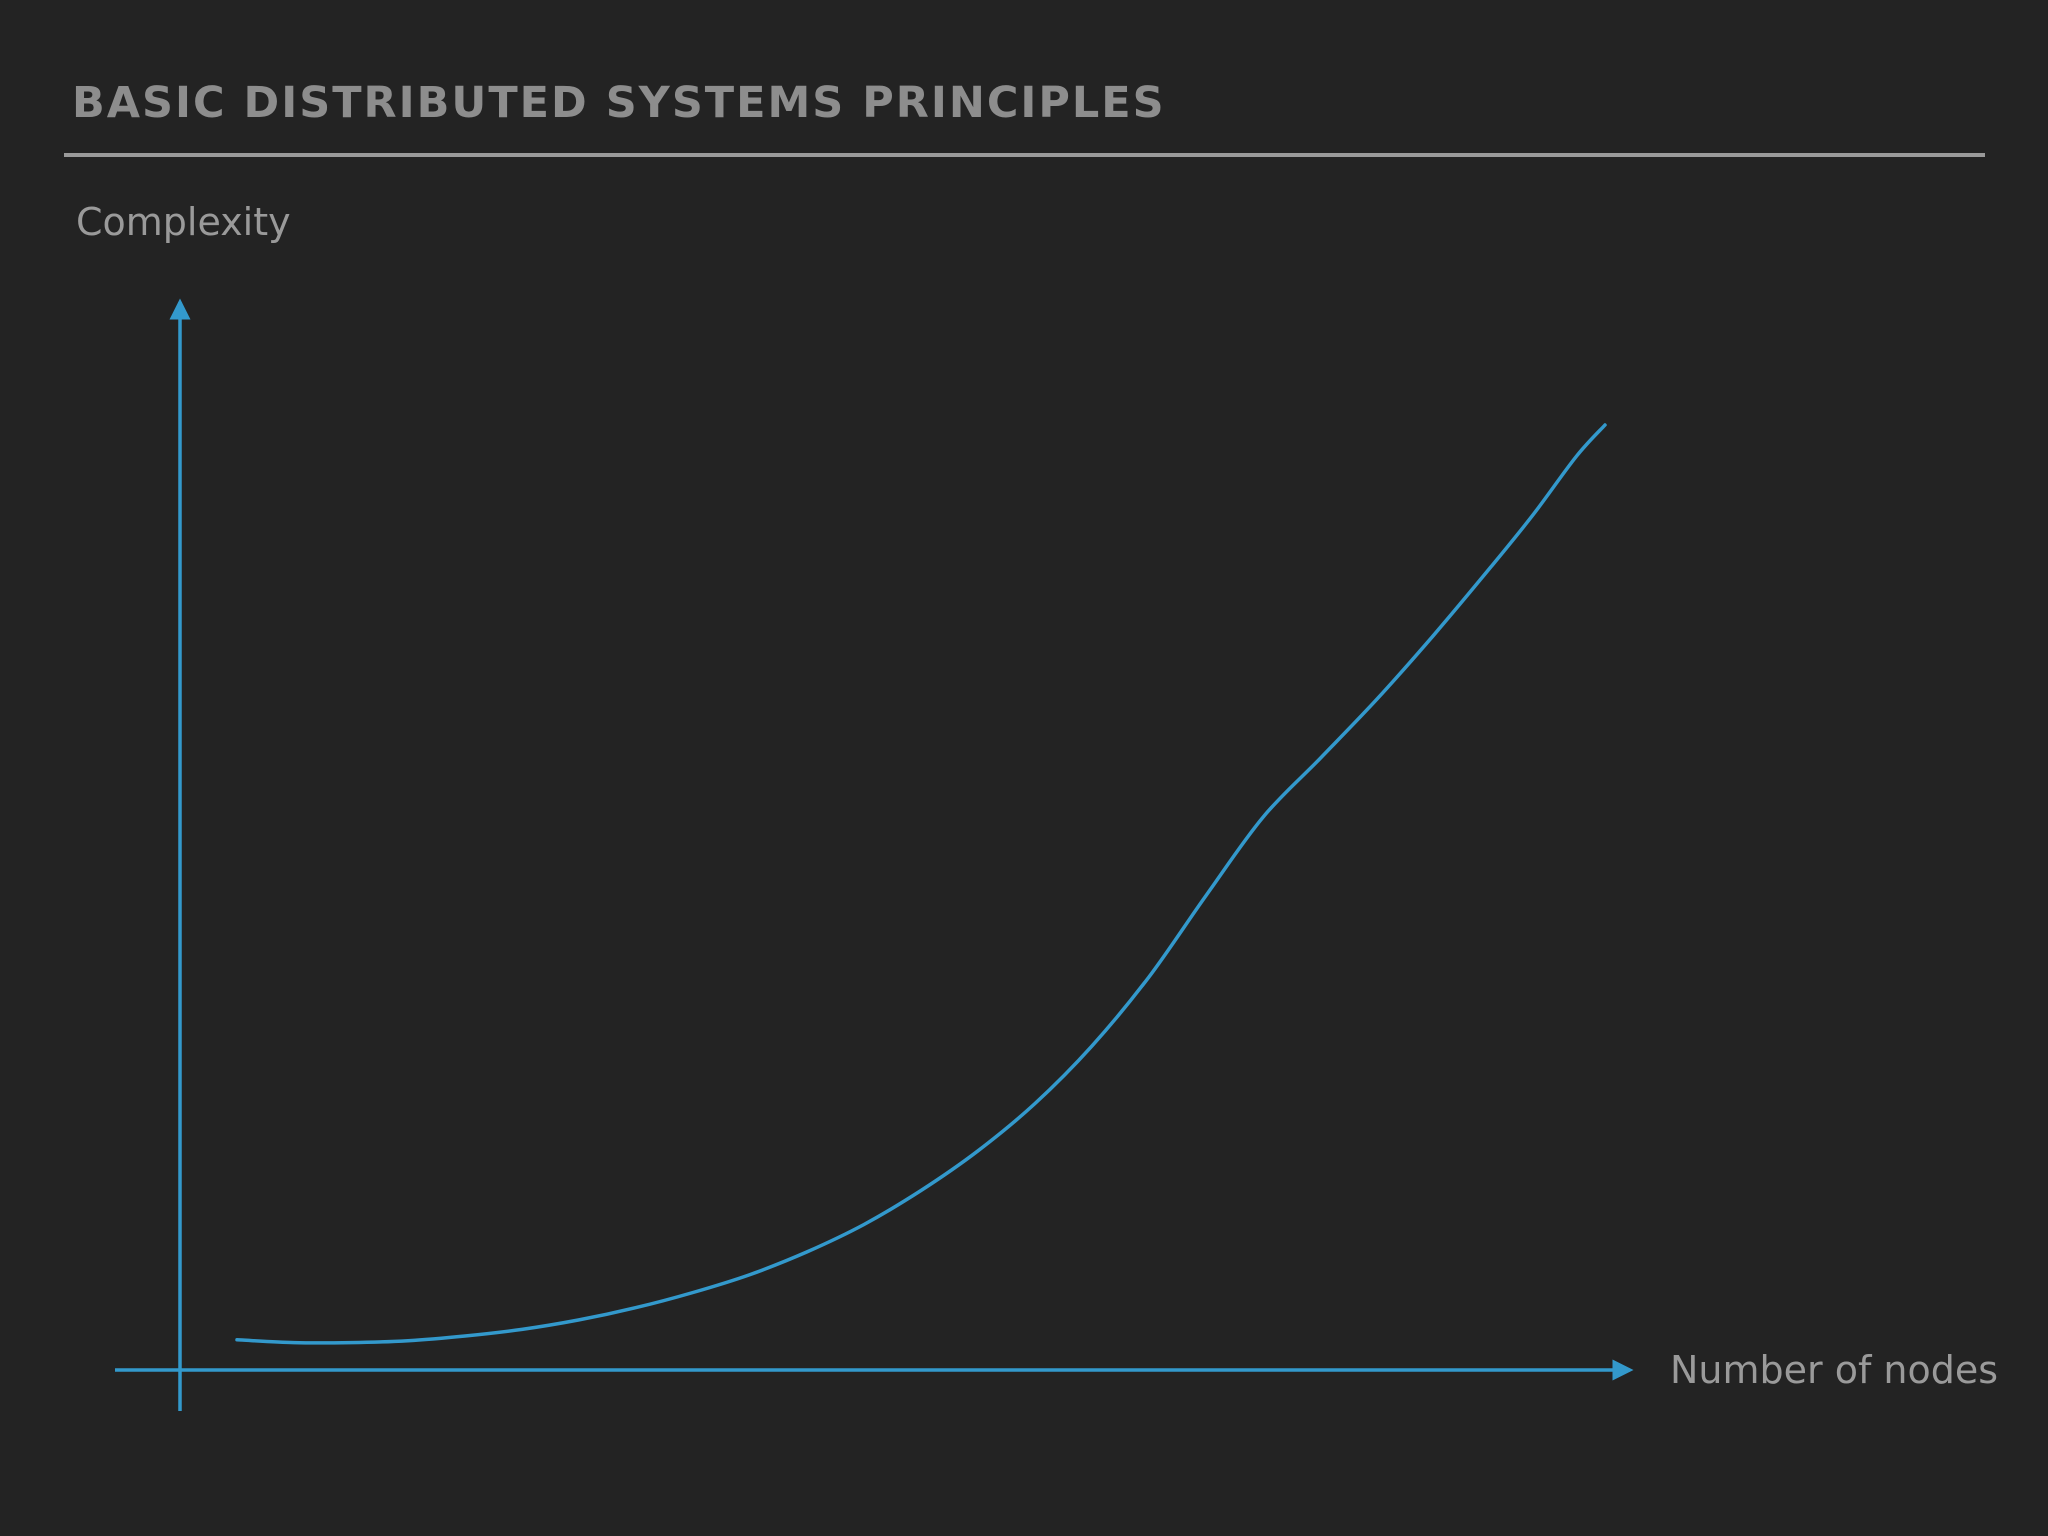 The height and width of the screenshot is (1536, 2048). What do you see at coordinates (183, 222) in the screenshot?
I see `y-axis-label: Complexity` at bounding box center [183, 222].